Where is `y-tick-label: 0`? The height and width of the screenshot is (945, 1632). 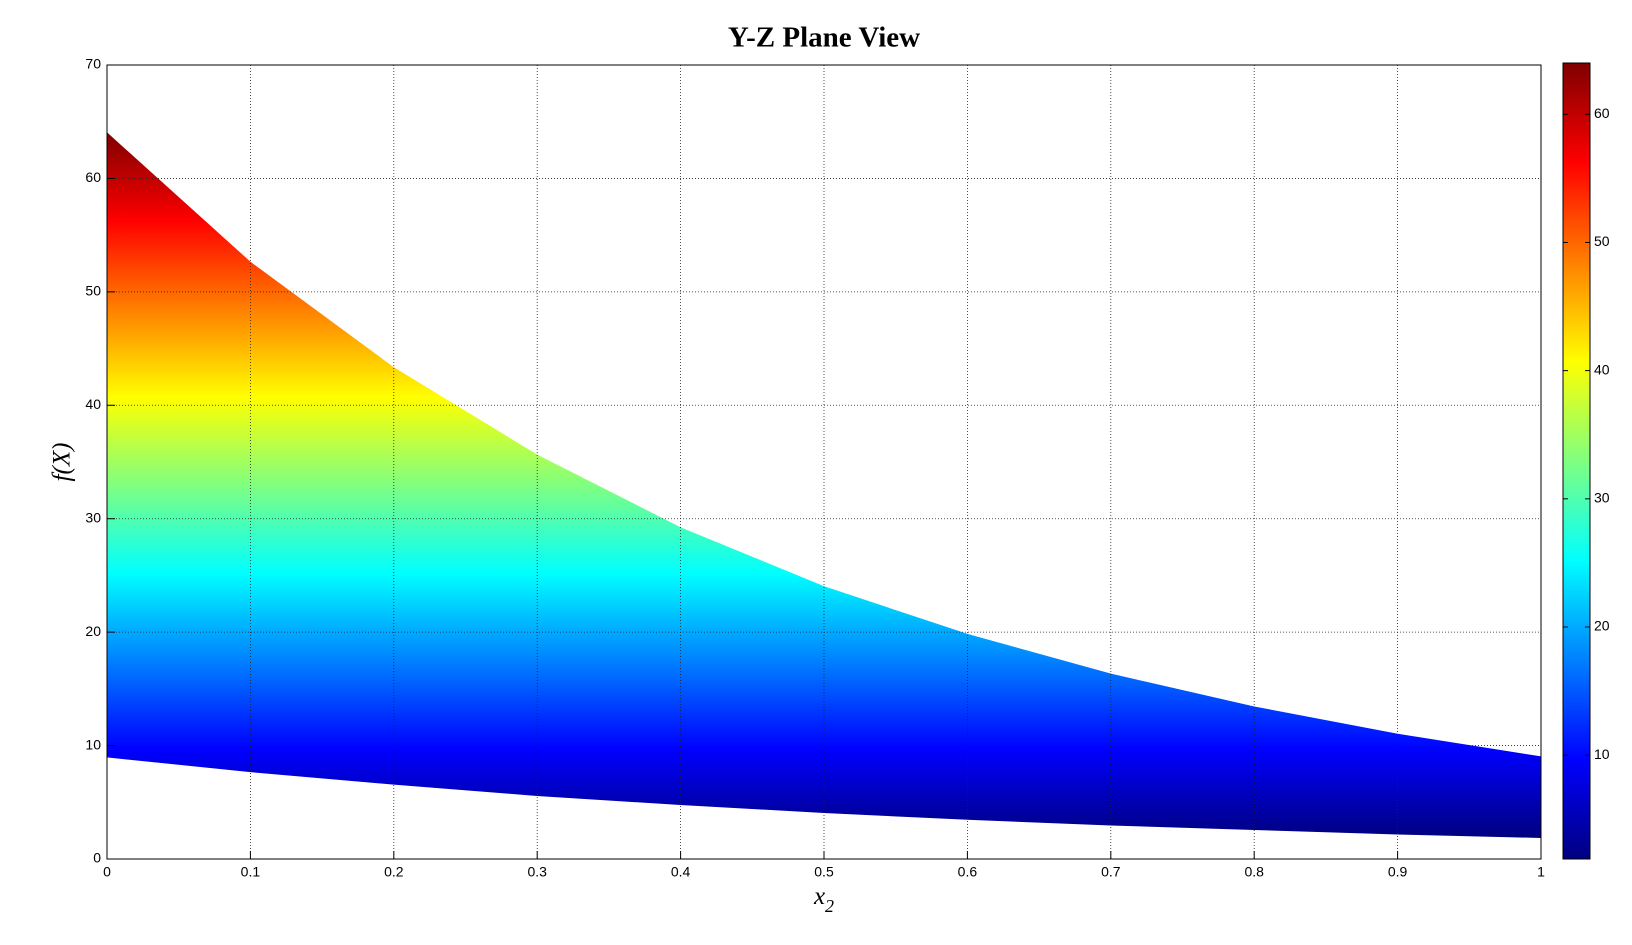 y-tick-label: 0 is located at coordinates (97, 858).